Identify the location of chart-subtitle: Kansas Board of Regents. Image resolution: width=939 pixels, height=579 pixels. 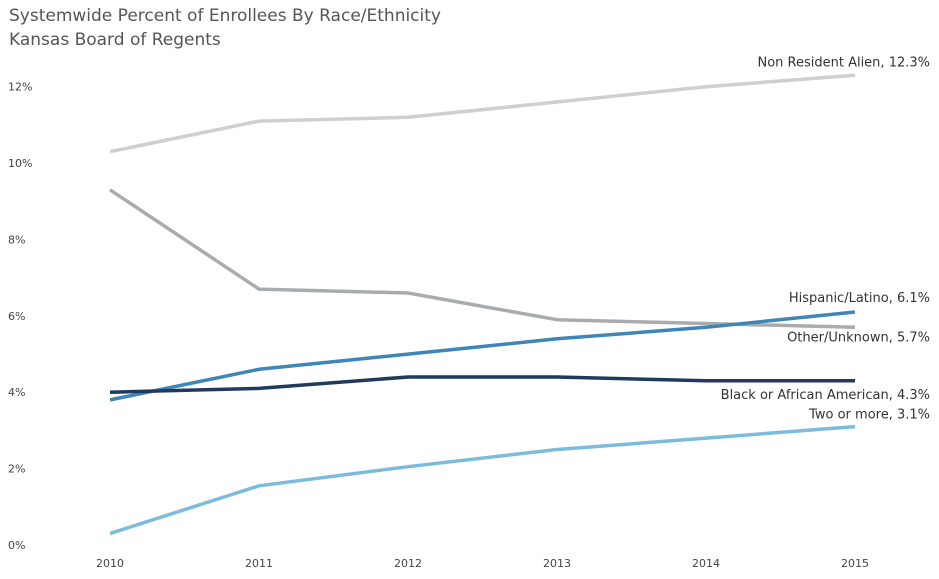
(115, 40).